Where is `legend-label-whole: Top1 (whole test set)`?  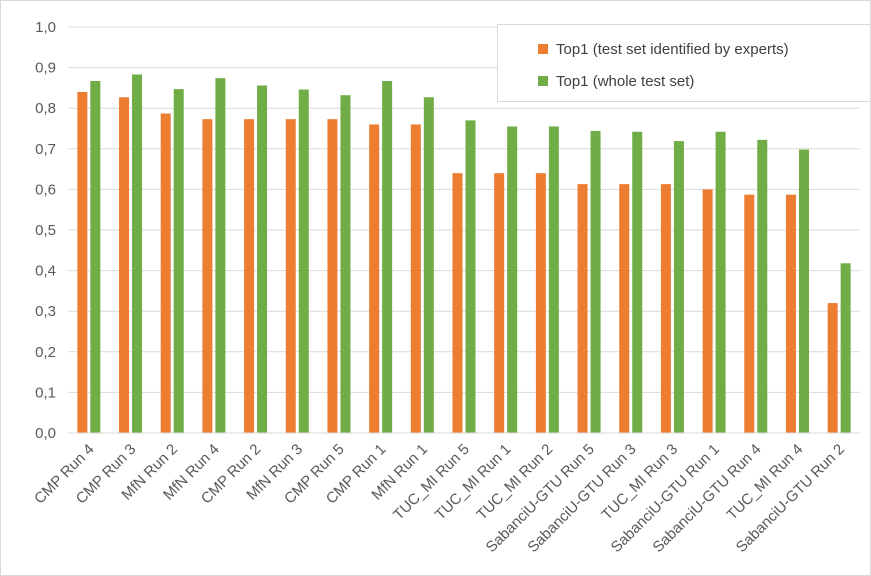 legend-label-whole: Top1 (whole test set) is located at coordinates (625, 81).